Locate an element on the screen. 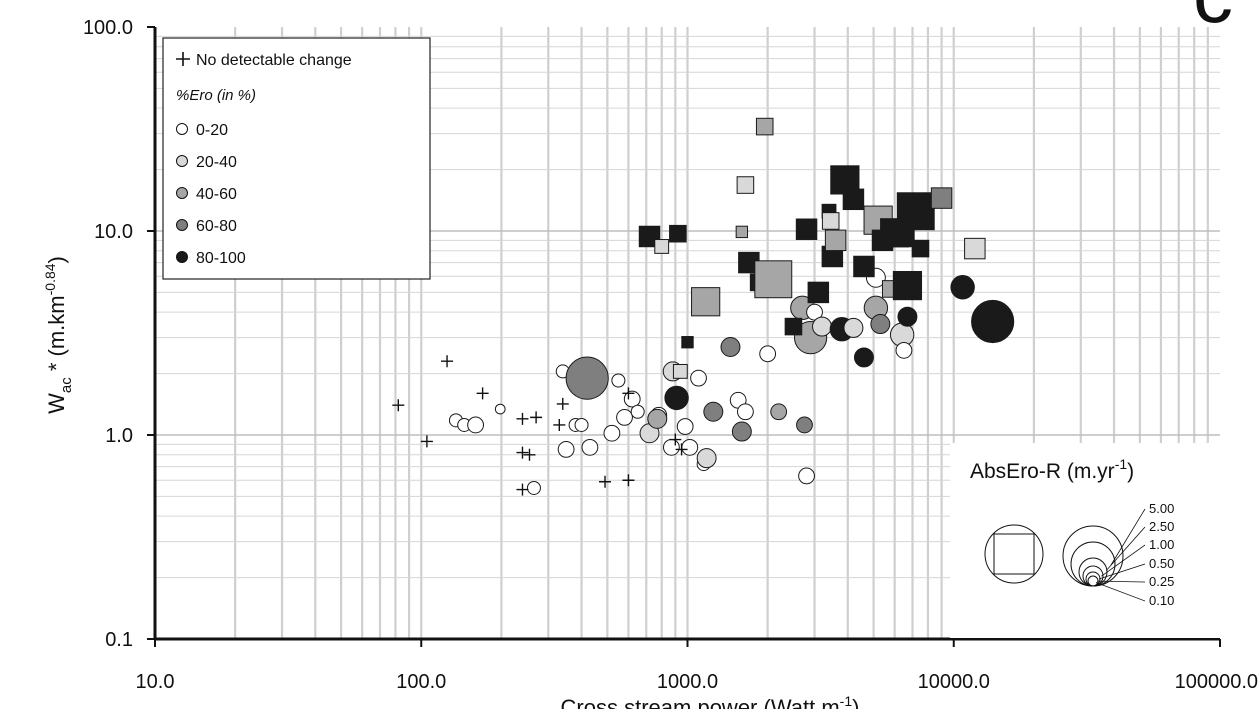 This screenshot has width=1260, height=709. y-tick-label: 100.0 is located at coordinates (108, 28).